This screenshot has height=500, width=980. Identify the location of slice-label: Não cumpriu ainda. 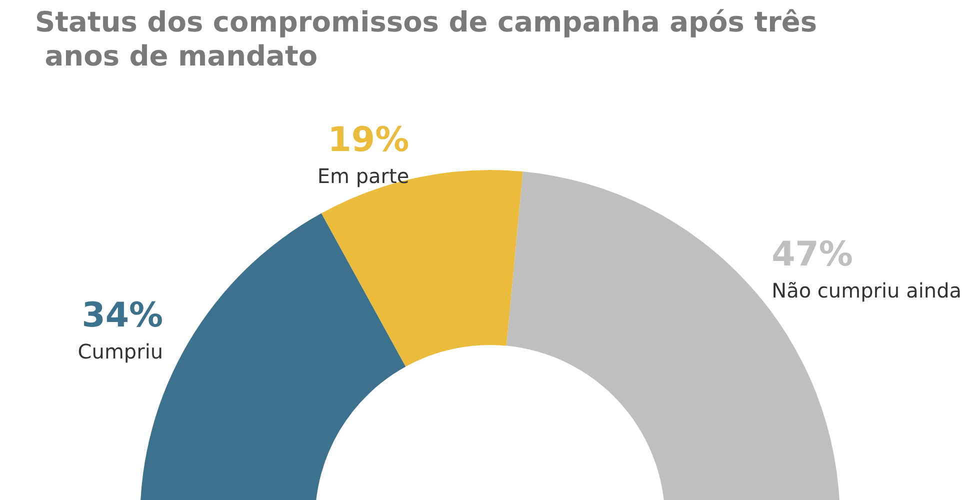
(867, 290).